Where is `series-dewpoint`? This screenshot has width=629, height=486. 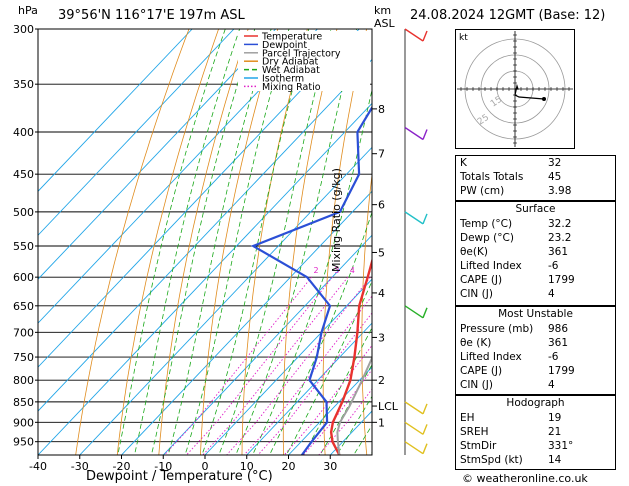 series-dewpoint is located at coordinates (311, 280).